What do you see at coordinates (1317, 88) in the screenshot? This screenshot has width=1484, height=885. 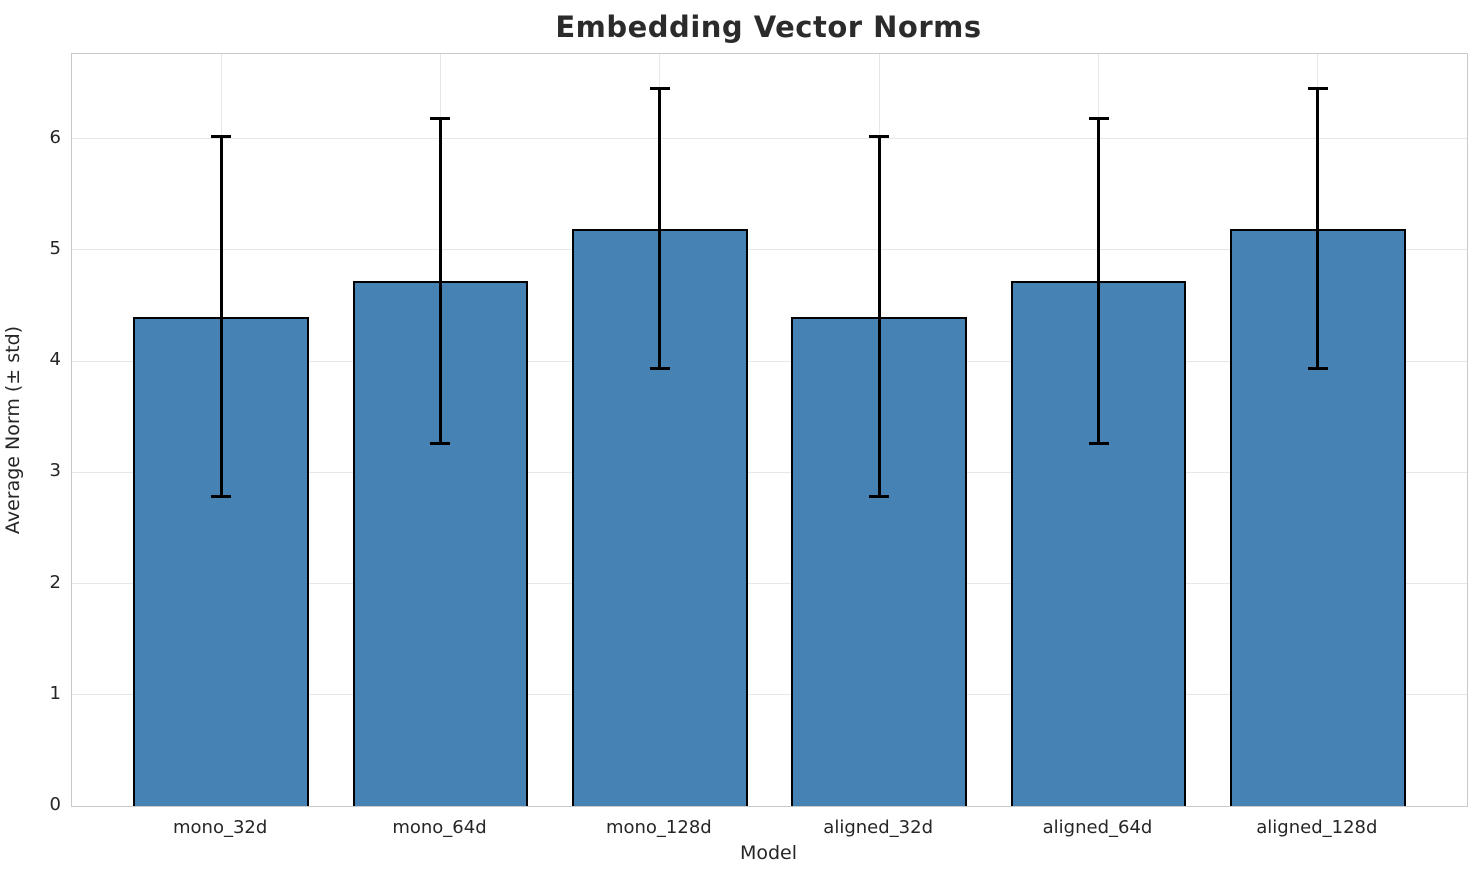 I see `error-cap-top-aligned_128d` at bounding box center [1317, 88].